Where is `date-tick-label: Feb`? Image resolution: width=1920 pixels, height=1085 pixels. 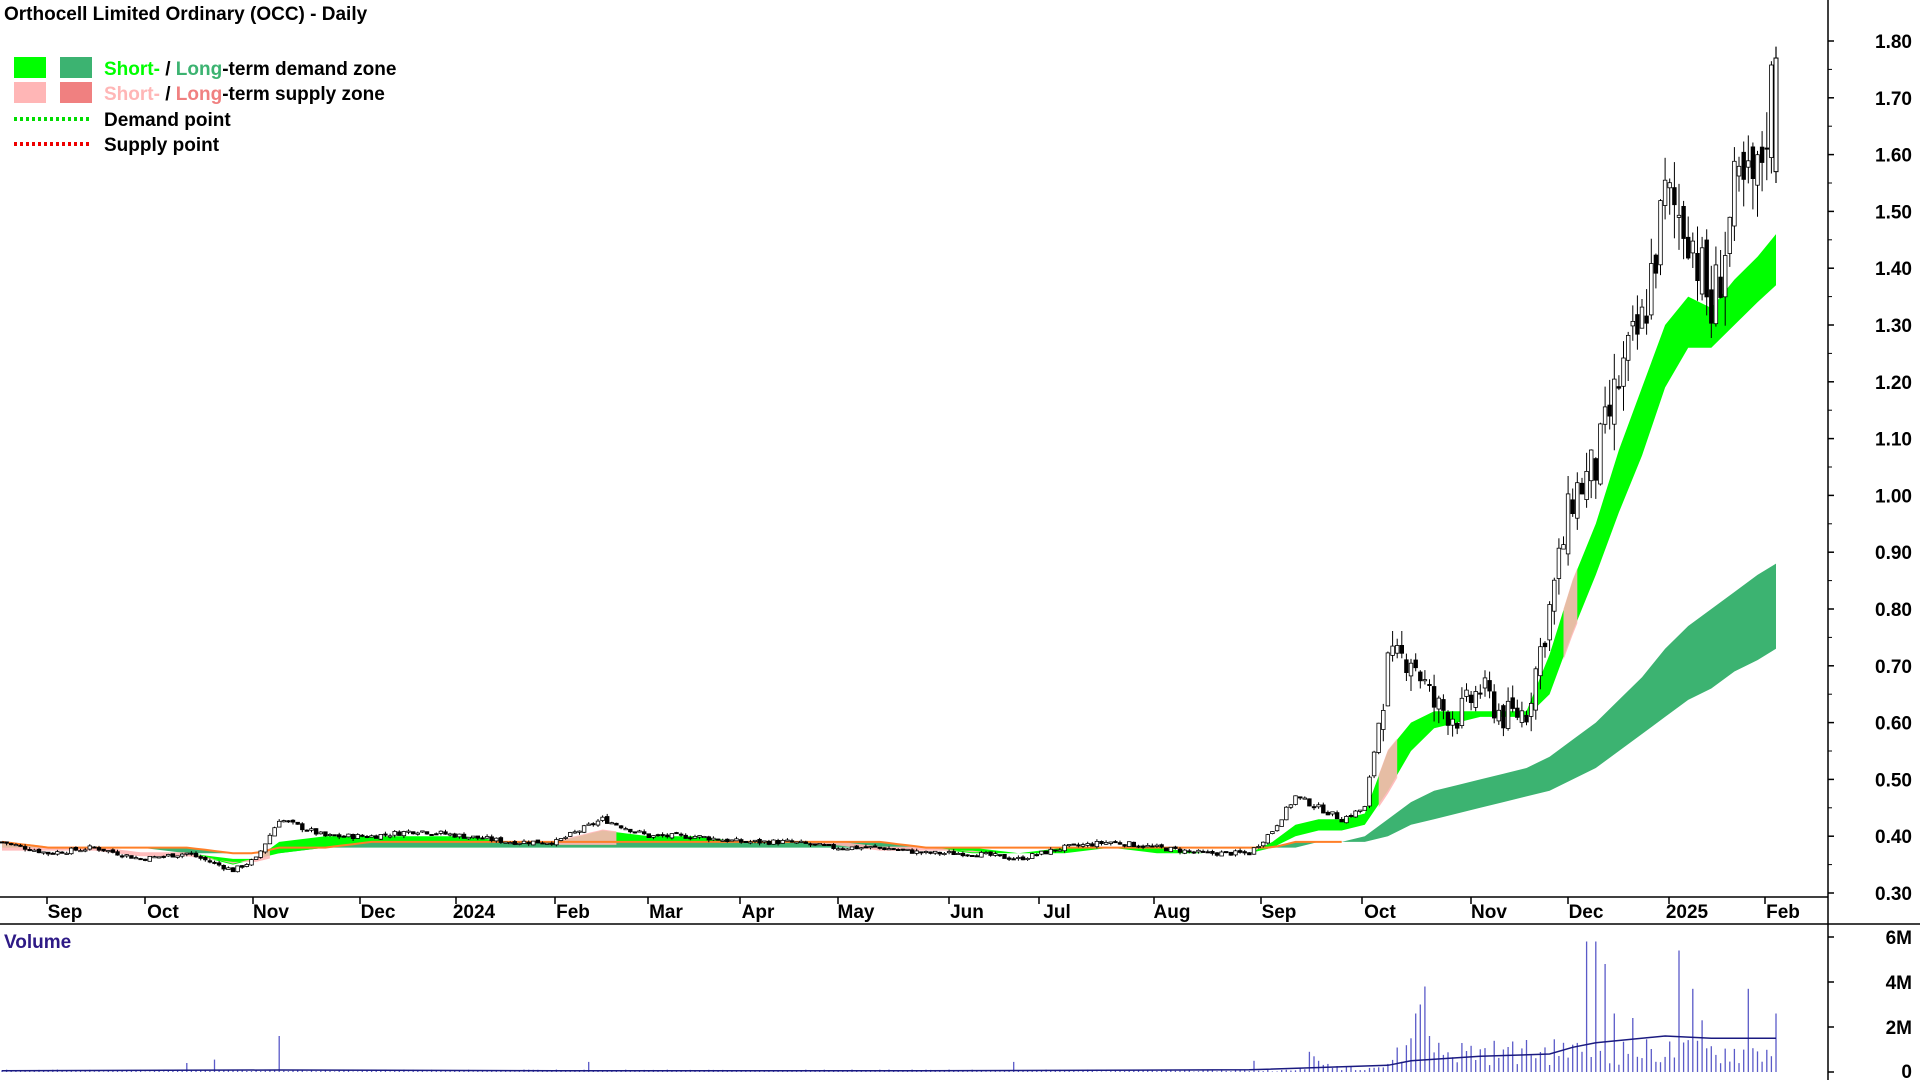
date-tick-label: Feb is located at coordinates (1783, 912).